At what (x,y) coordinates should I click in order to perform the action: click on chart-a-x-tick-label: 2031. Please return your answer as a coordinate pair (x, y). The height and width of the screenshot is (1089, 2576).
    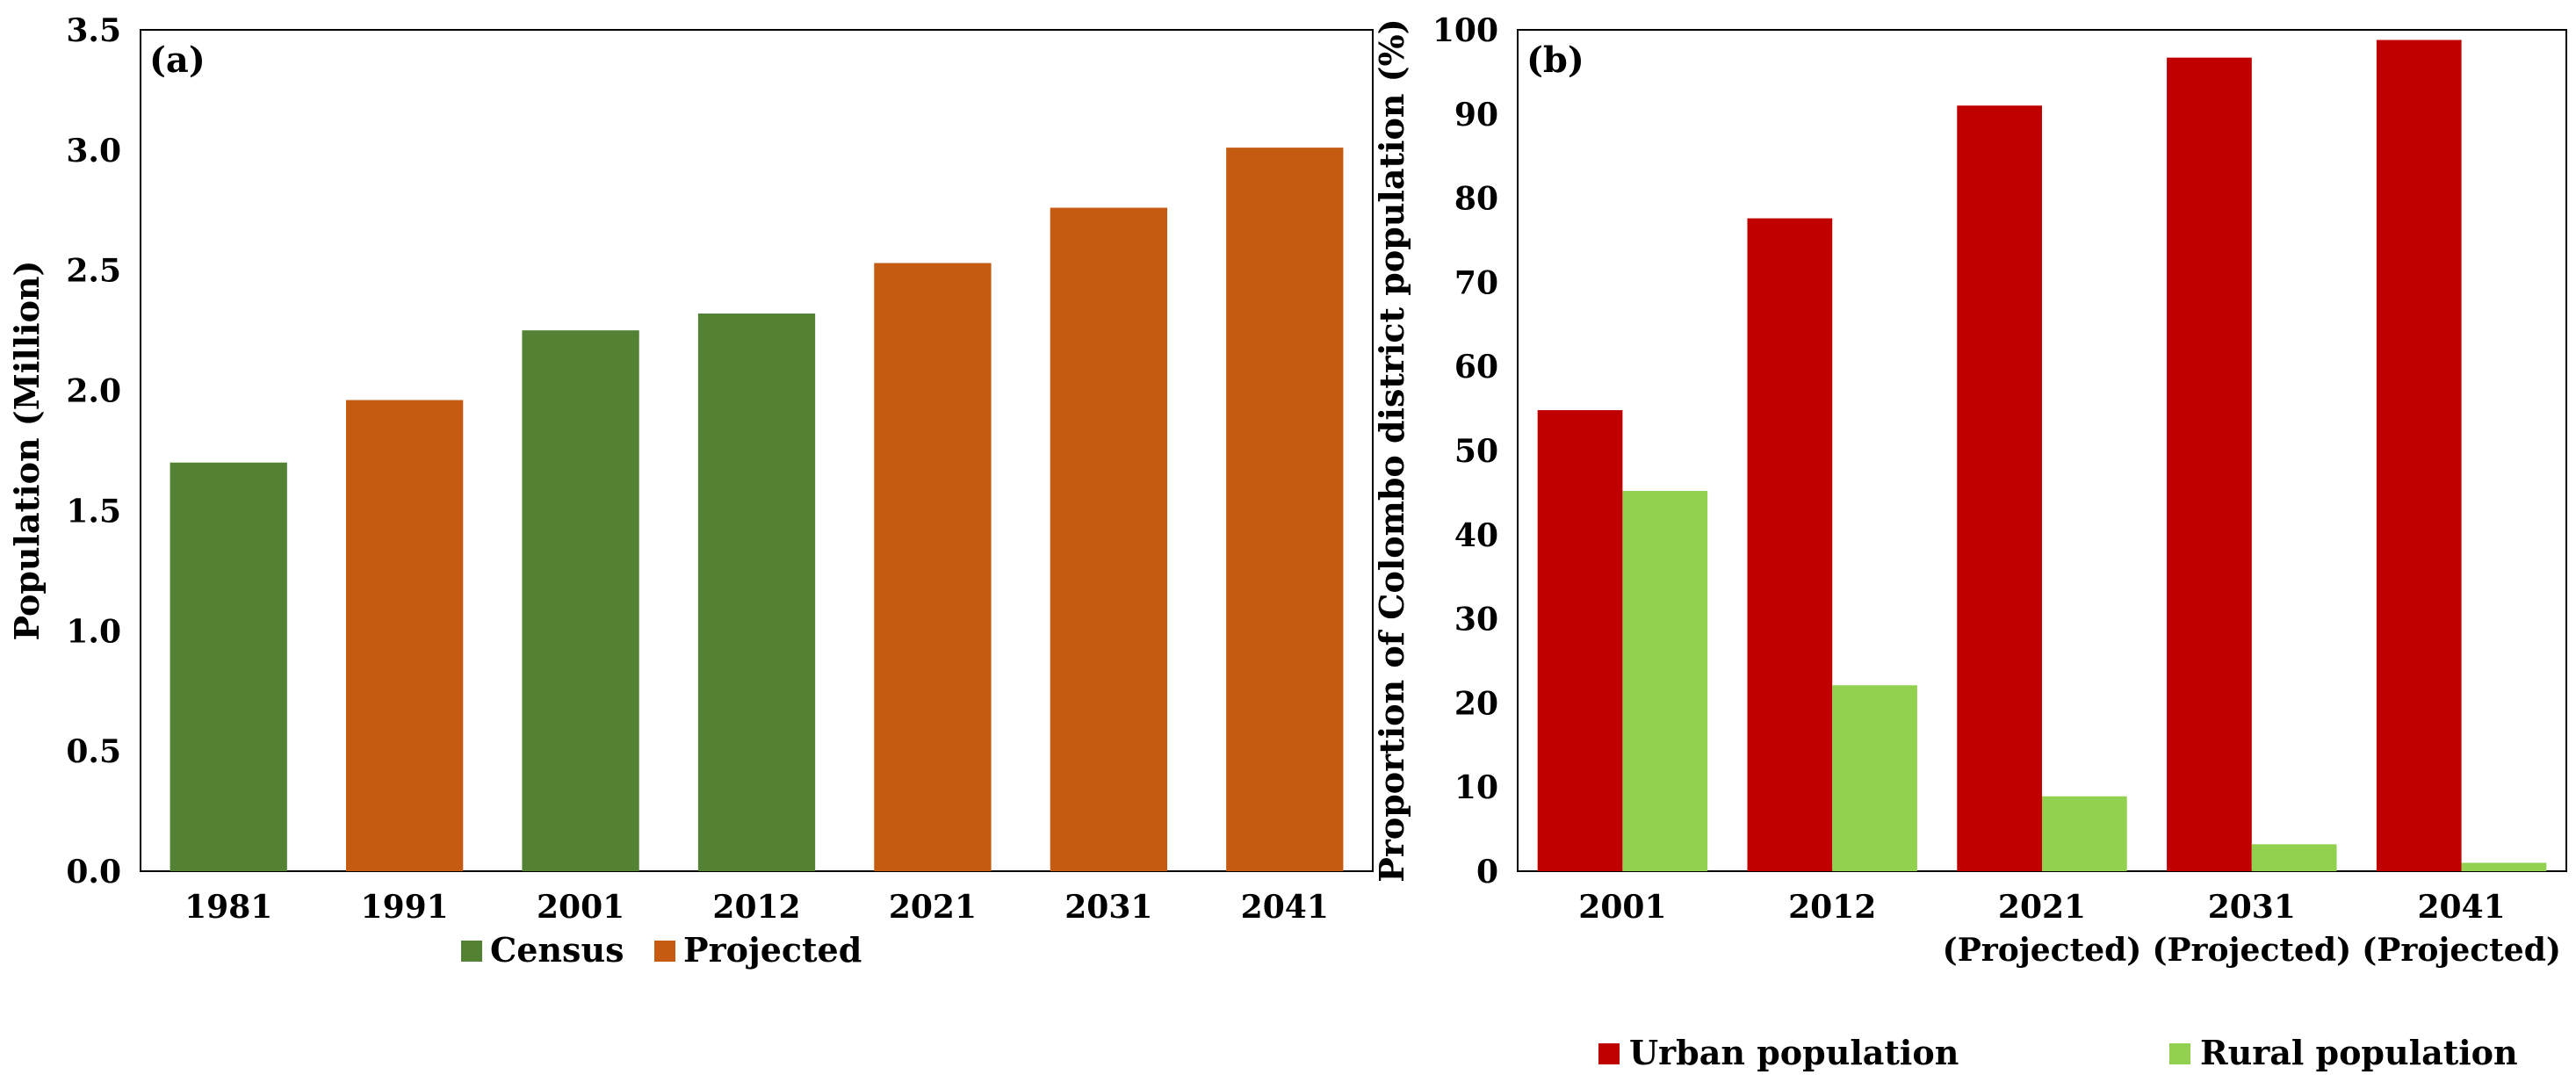
    Looking at the image, I should click on (1108, 908).